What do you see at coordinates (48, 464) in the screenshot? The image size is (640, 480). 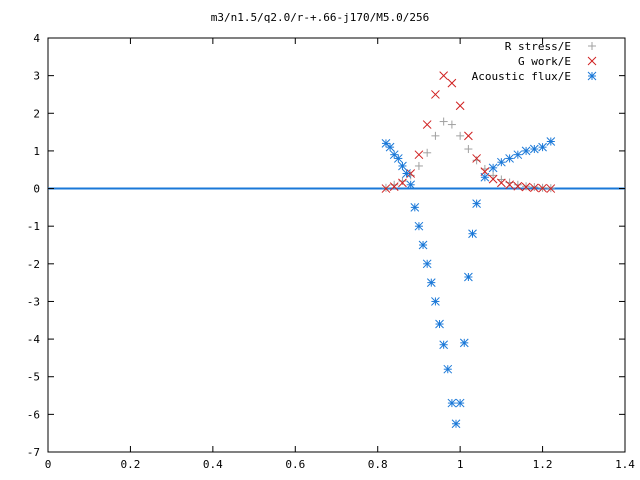 I see `x-tick-label: 0` at bounding box center [48, 464].